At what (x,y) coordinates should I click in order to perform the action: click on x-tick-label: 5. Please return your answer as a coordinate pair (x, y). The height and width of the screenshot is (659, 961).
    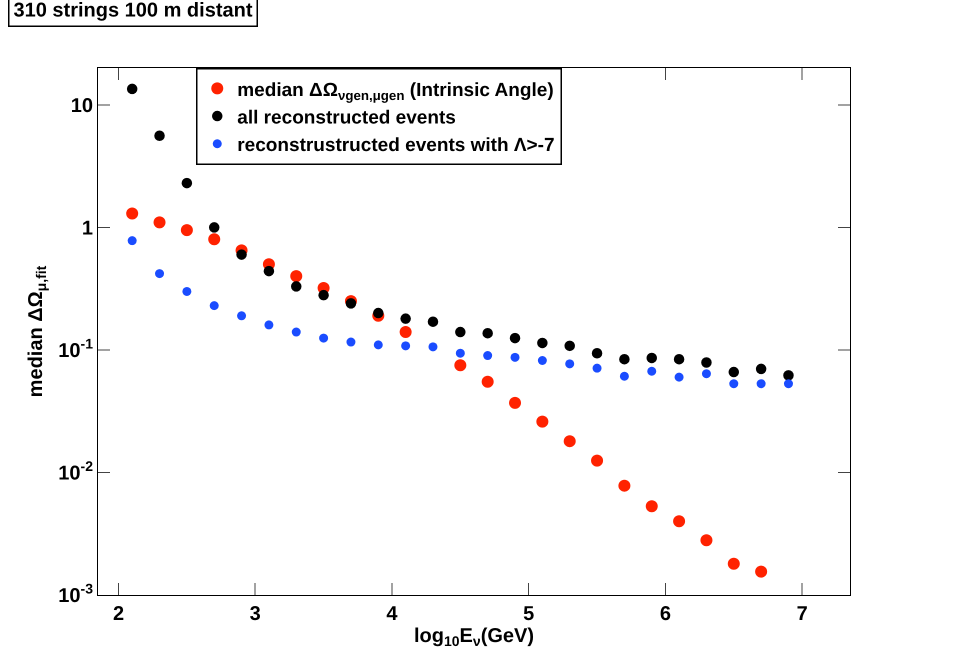
    Looking at the image, I should click on (528, 614).